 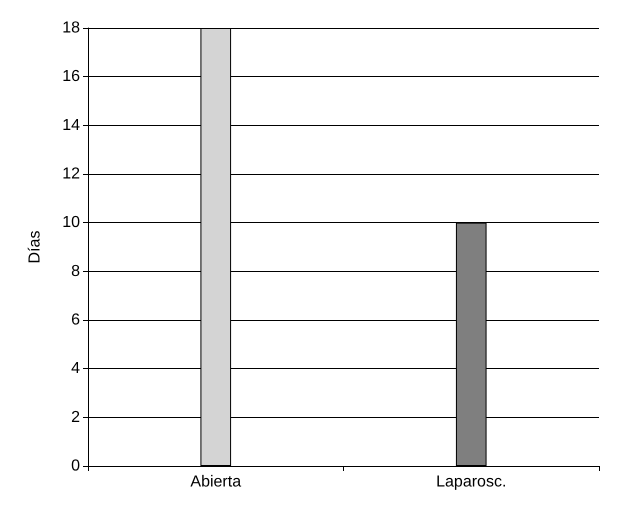 What do you see at coordinates (71, 77) in the screenshot?
I see `y-tick-label: 16` at bounding box center [71, 77].